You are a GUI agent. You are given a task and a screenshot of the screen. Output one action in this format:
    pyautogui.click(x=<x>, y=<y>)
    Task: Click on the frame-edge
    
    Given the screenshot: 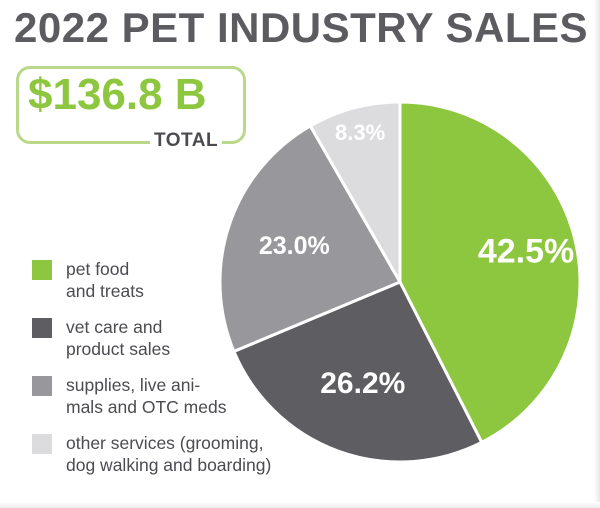 What is the action you would take?
    pyautogui.click(x=597, y=254)
    